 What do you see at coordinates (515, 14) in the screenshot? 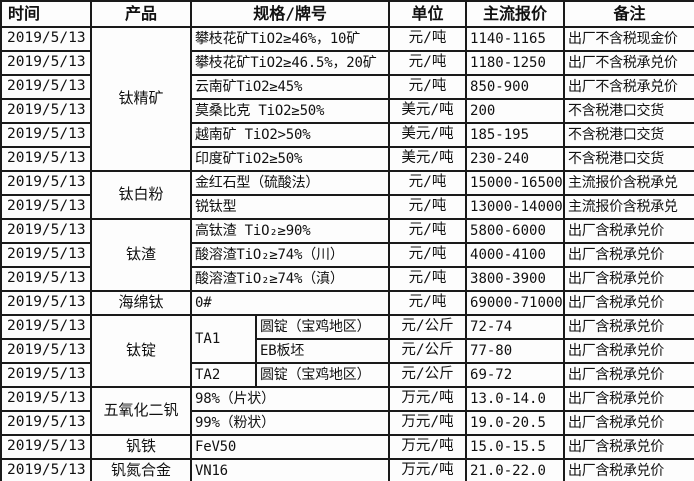
I see `header-price: 主流报价` at bounding box center [515, 14].